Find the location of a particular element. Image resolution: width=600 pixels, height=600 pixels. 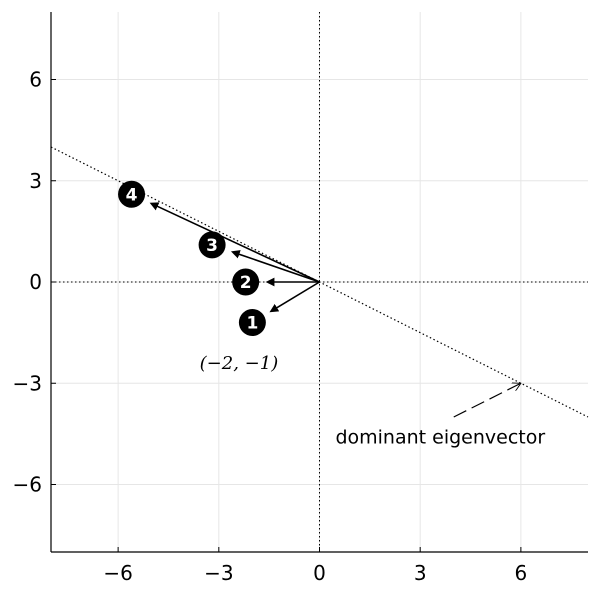

annotations: (−2, −1) dominant eigenvector is located at coordinates (373, 400).